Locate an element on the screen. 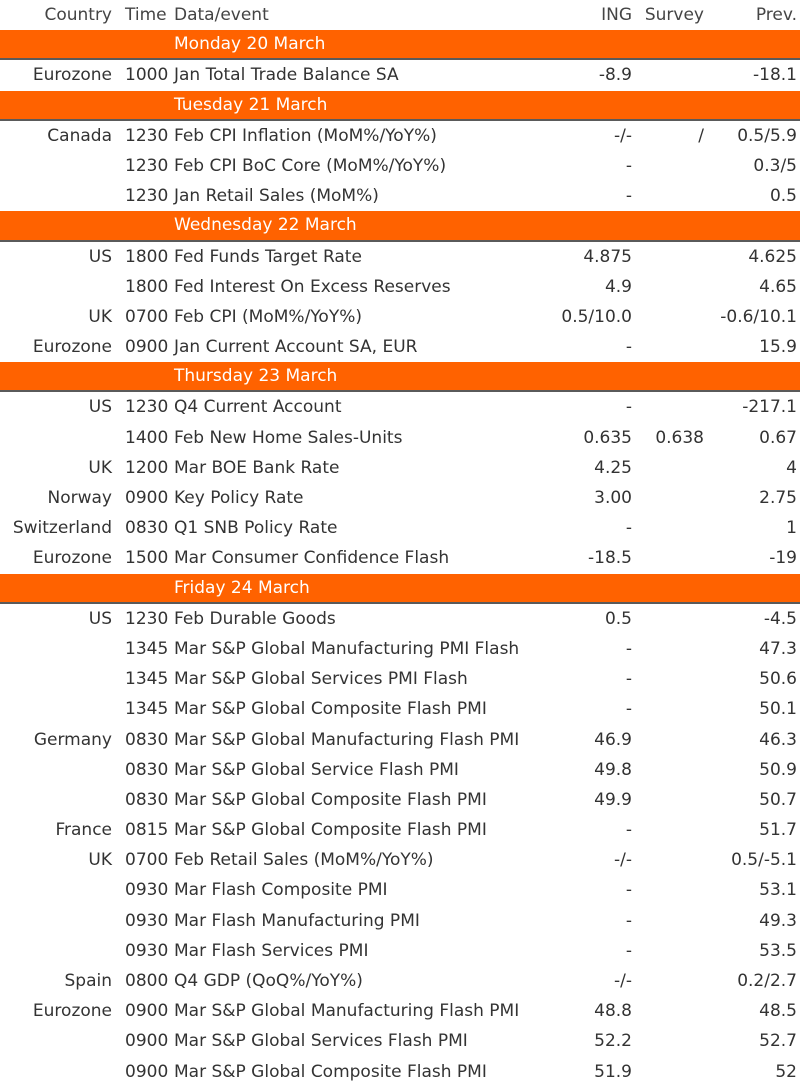 The width and height of the screenshot is (800, 1087). header-ing: ING is located at coordinates (616, 15).